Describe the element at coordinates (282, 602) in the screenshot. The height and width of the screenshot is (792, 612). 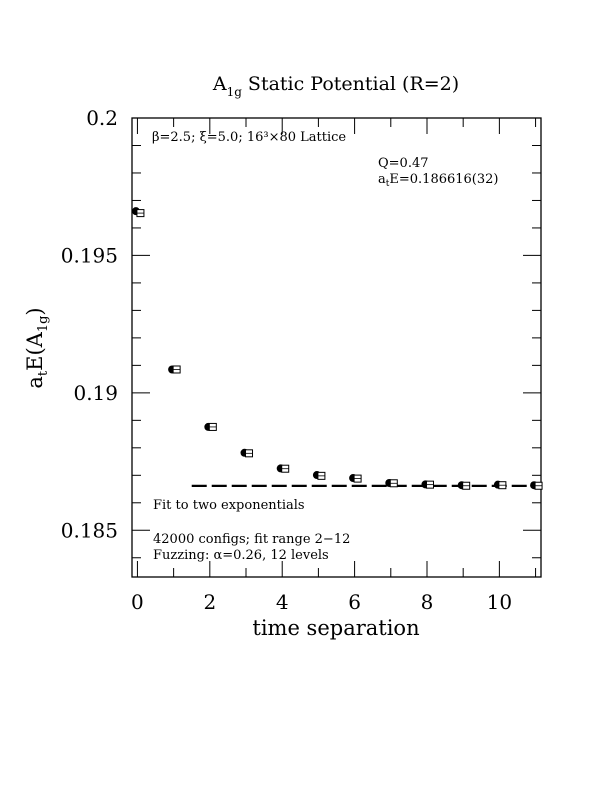
I see `x-tick-label: 4` at that location.